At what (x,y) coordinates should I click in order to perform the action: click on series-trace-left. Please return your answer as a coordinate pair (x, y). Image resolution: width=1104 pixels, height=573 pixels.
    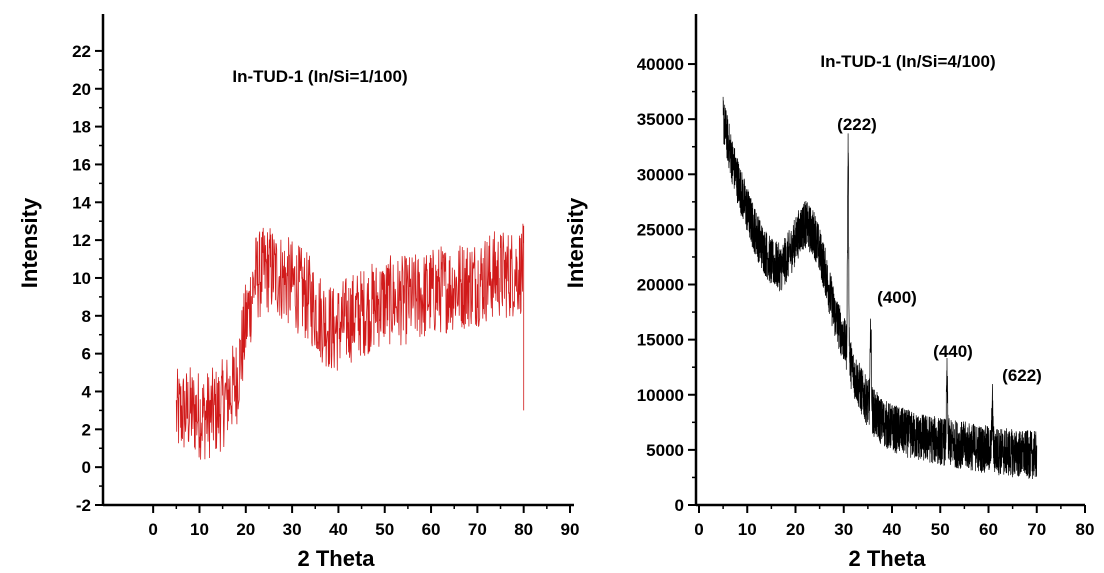
    Looking at the image, I should click on (349, 342).